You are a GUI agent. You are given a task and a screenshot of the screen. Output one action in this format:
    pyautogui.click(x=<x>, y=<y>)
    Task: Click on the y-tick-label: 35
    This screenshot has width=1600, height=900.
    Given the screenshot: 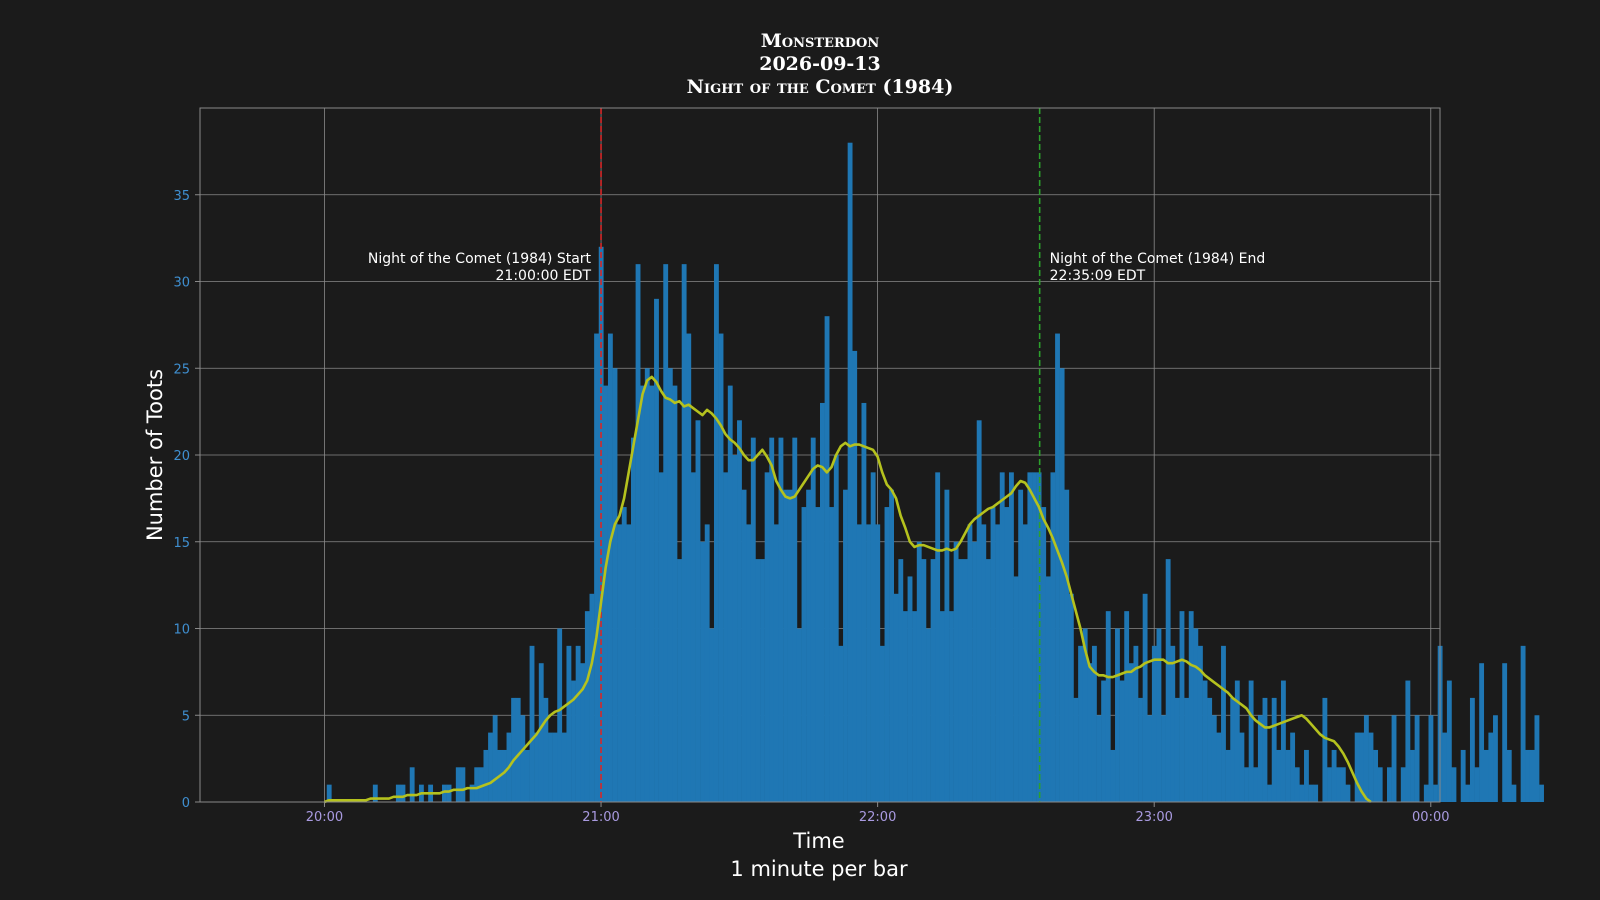 What is the action you would take?
    pyautogui.click(x=181, y=196)
    